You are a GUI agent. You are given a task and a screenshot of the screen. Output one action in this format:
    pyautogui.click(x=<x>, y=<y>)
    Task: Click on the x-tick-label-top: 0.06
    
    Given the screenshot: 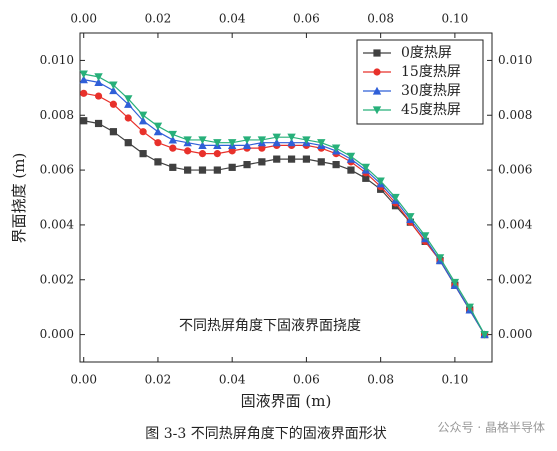 What is the action you would take?
    pyautogui.click(x=306, y=19)
    